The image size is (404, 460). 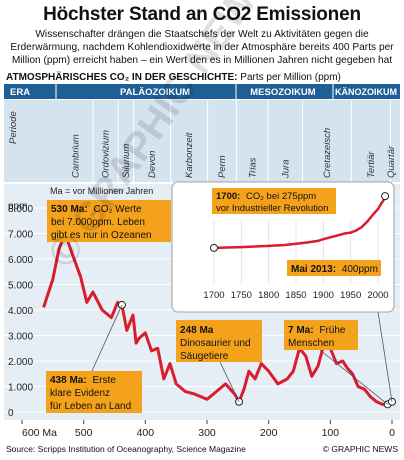 What do you see at coordinates (80, 393) in the screenshot?
I see `callout-438-line2: klare Evidenz` at bounding box center [80, 393].